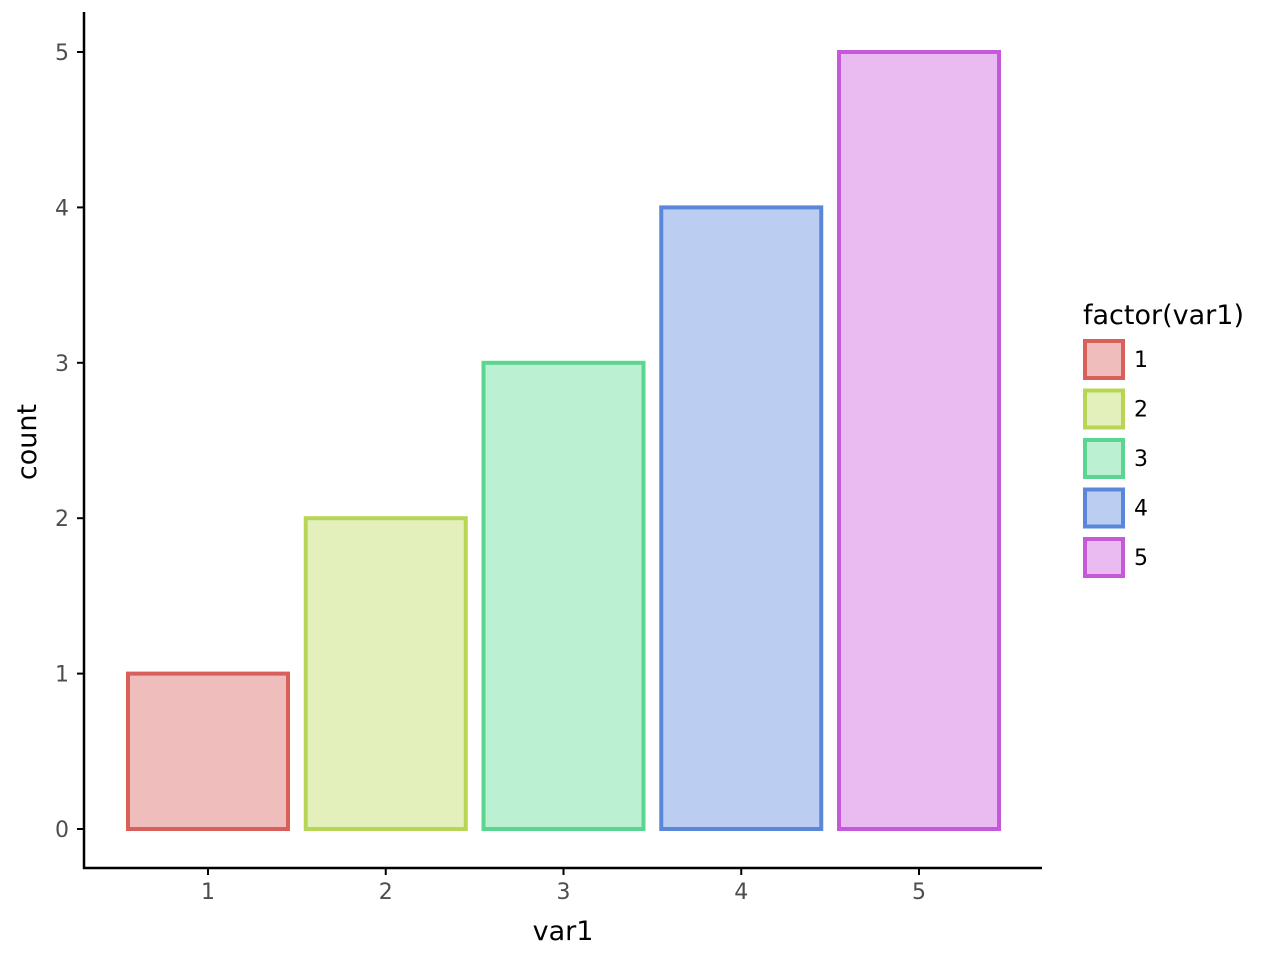 This screenshot has width=1280, height=960. I want to click on x-tick-label: 5, so click(919, 892).